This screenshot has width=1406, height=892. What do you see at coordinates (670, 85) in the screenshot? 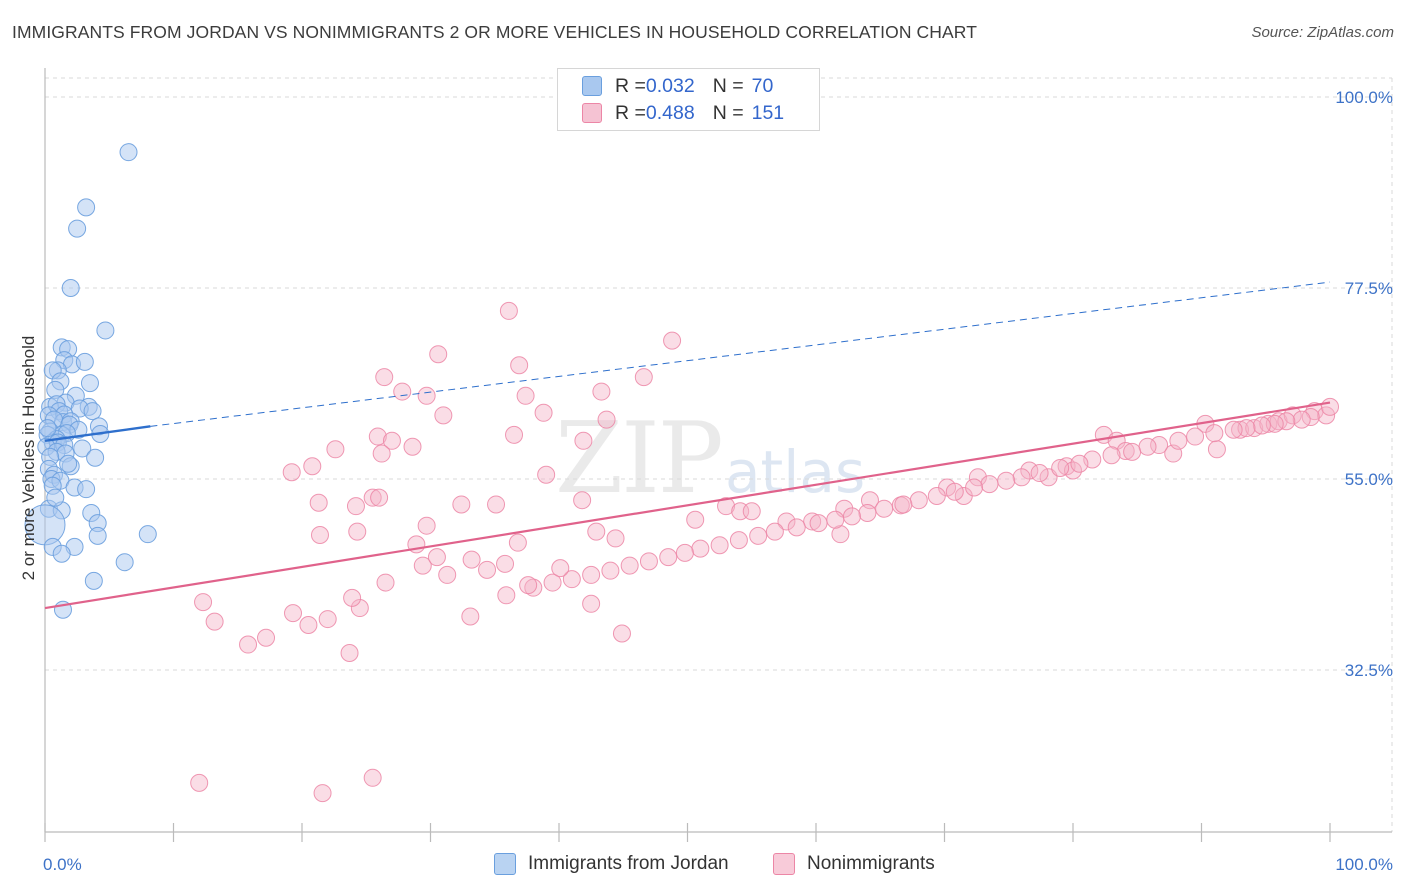
I see `r-value-jordan: 0.032` at bounding box center [670, 85].